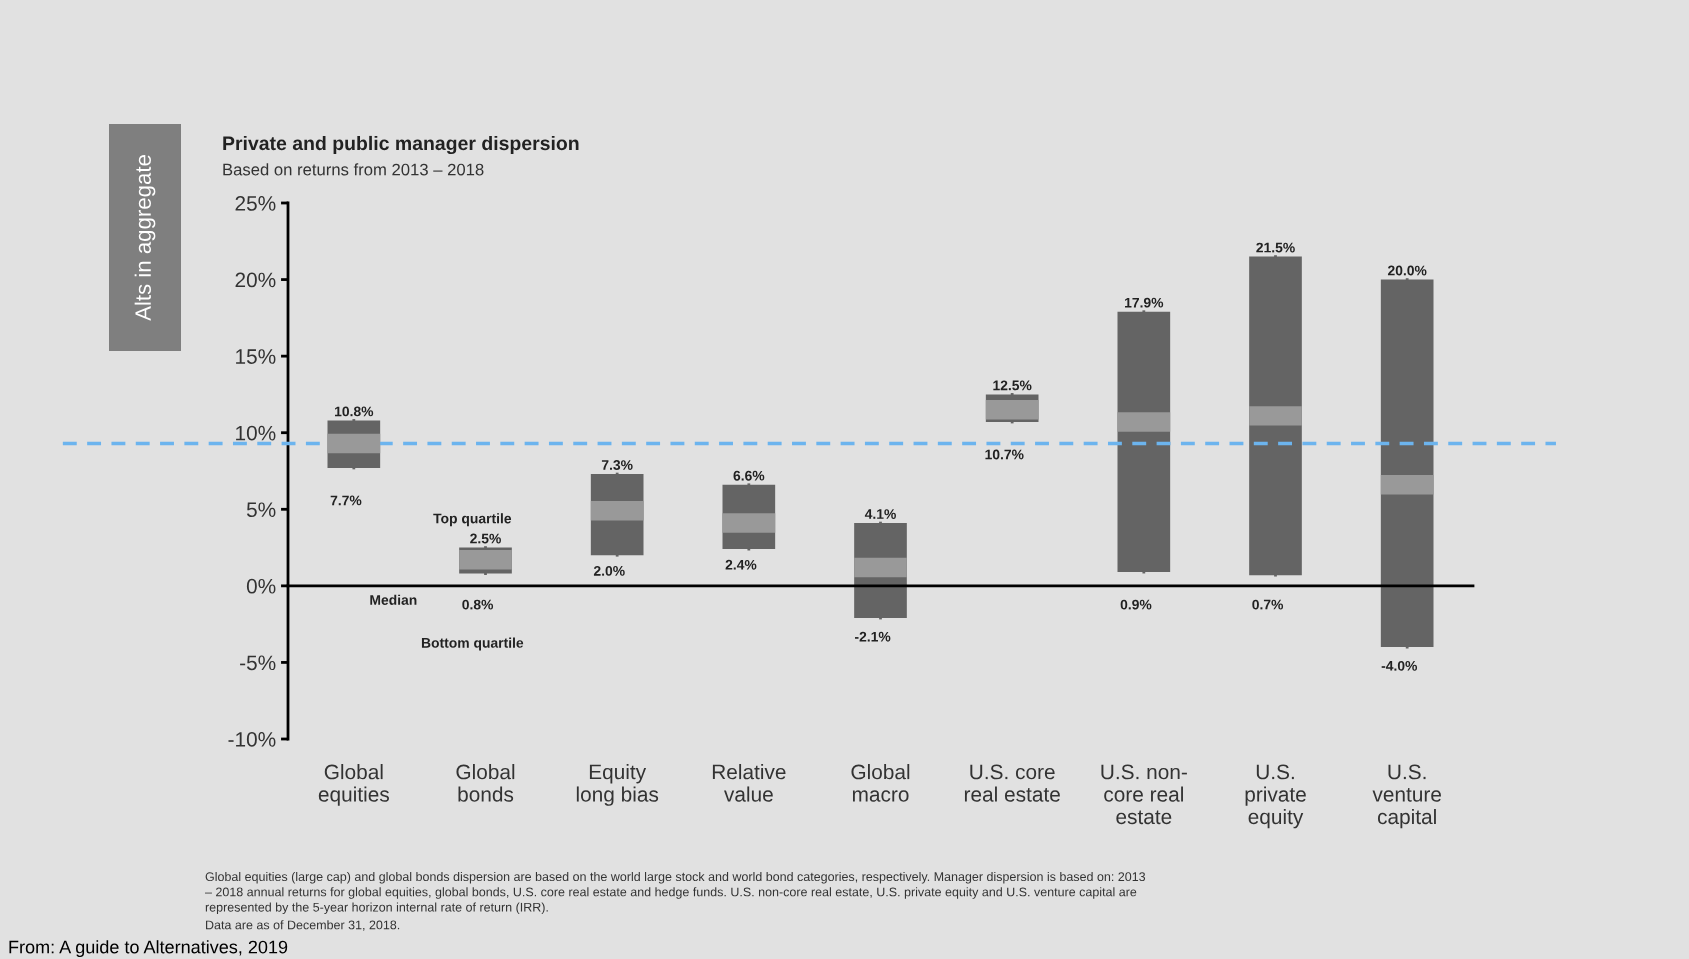 The width and height of the screenshot is (1689, 959). What do you see at coordinates (145, 238) in the screenshot?
I see `text: Alts in aggregate` at bounding box center [145, 238].